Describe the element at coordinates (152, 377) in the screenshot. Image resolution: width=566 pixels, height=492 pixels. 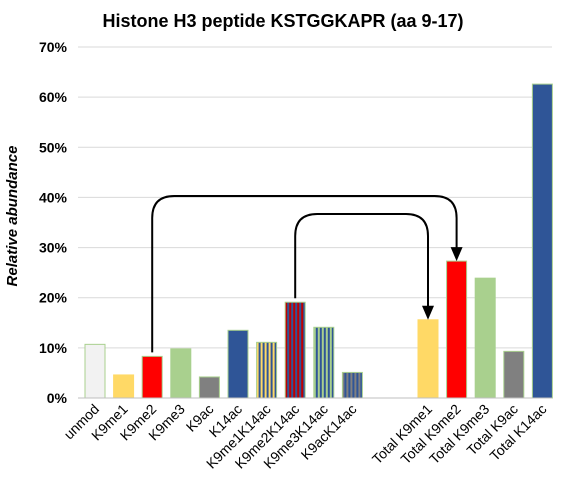
I see `bar-k9me2` at that location.